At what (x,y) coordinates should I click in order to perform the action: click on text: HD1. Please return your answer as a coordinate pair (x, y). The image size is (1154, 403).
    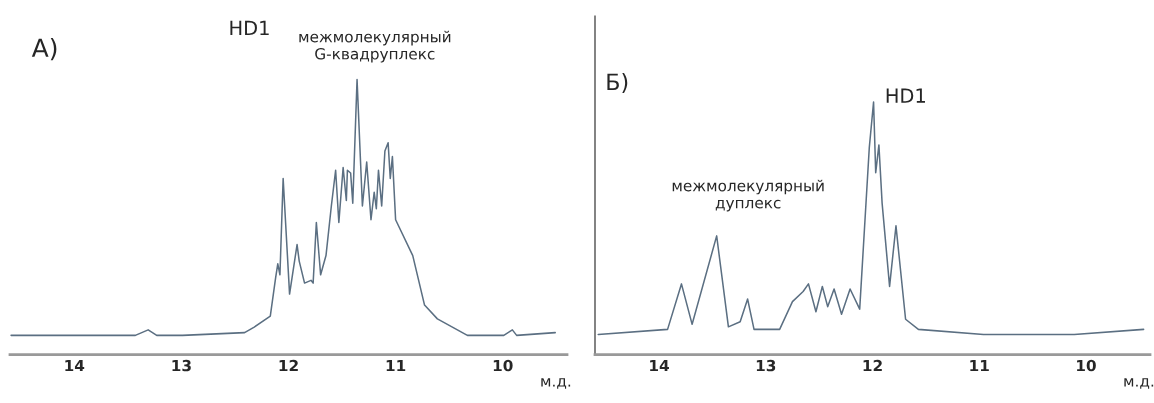
    Looking at the image, I should click on (249, 28).